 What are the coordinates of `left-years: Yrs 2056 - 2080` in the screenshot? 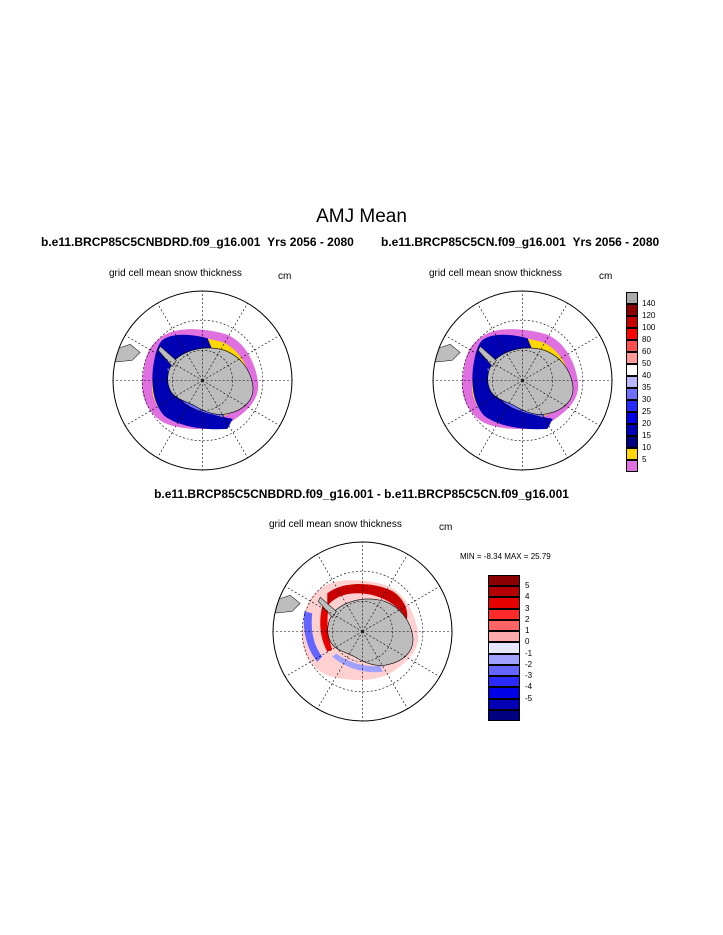 It's located at (310, 242).